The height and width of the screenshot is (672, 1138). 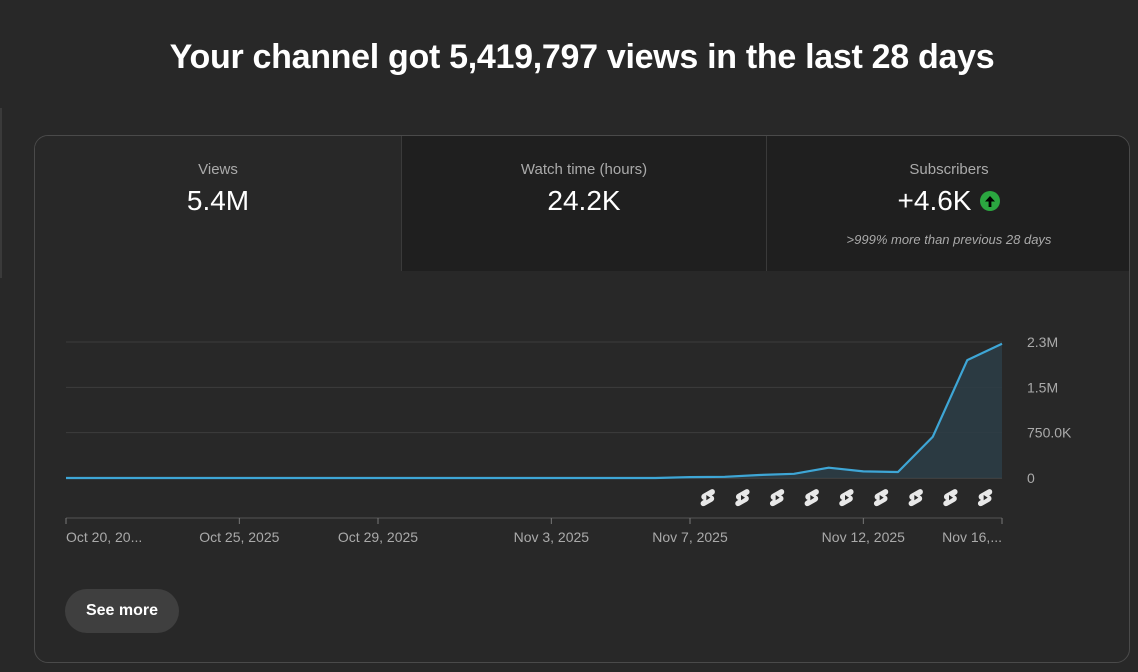 I want to click on x-tick-label: Oct 25, 2025, so click(x=239, y=537).